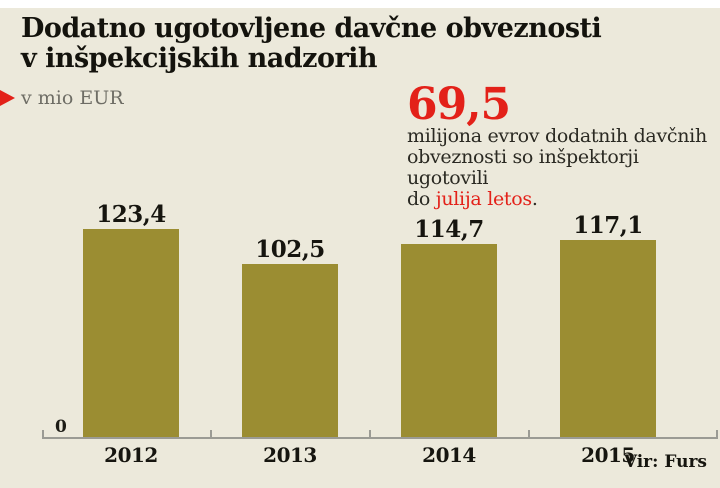 The height and width of the screenshot is (488, 720). Describe the element at coordinates (131, 214) in the screenshot. I see `bar-value-label: 123,4` at that location.